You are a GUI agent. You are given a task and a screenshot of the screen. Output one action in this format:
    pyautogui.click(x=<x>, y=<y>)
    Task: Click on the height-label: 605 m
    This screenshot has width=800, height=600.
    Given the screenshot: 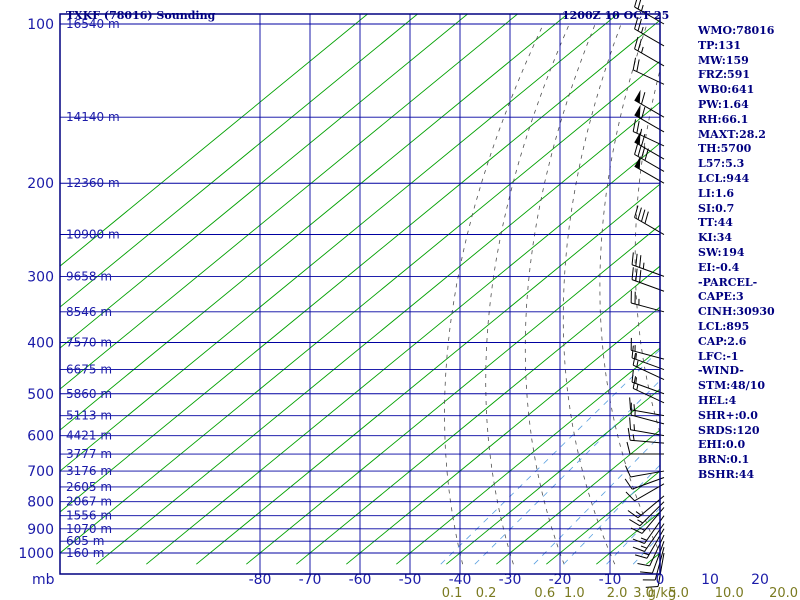 What is the action you would take?
    pyautogui.click(x=85, y=541)
    